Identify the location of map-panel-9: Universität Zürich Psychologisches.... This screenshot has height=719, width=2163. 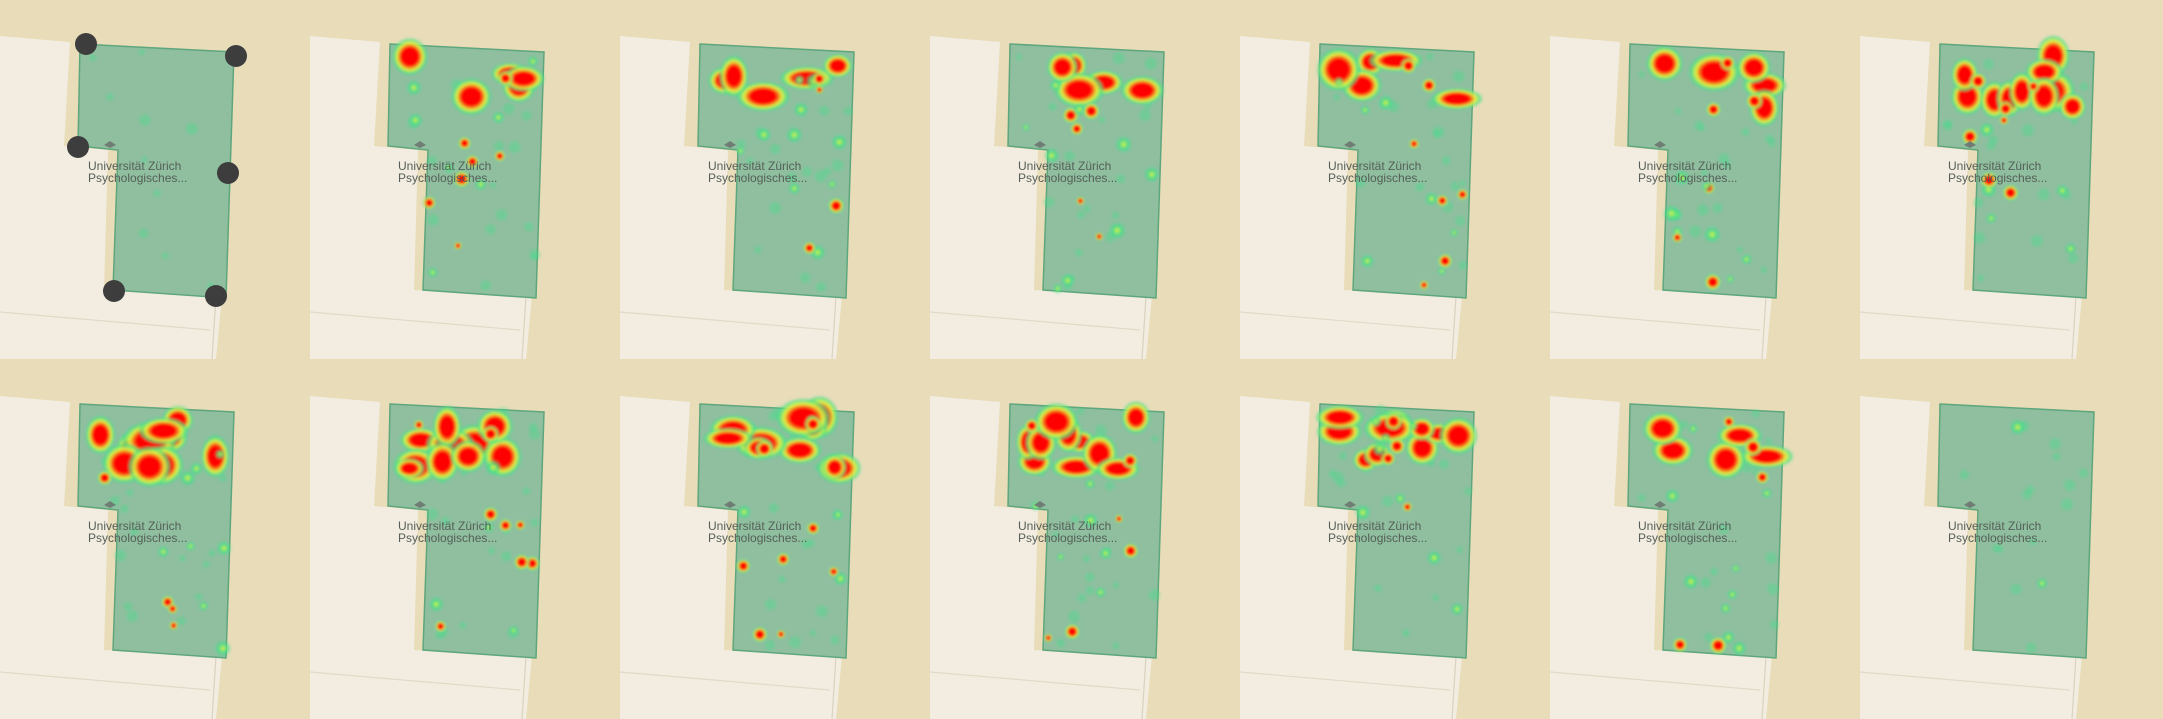
(458, 539).